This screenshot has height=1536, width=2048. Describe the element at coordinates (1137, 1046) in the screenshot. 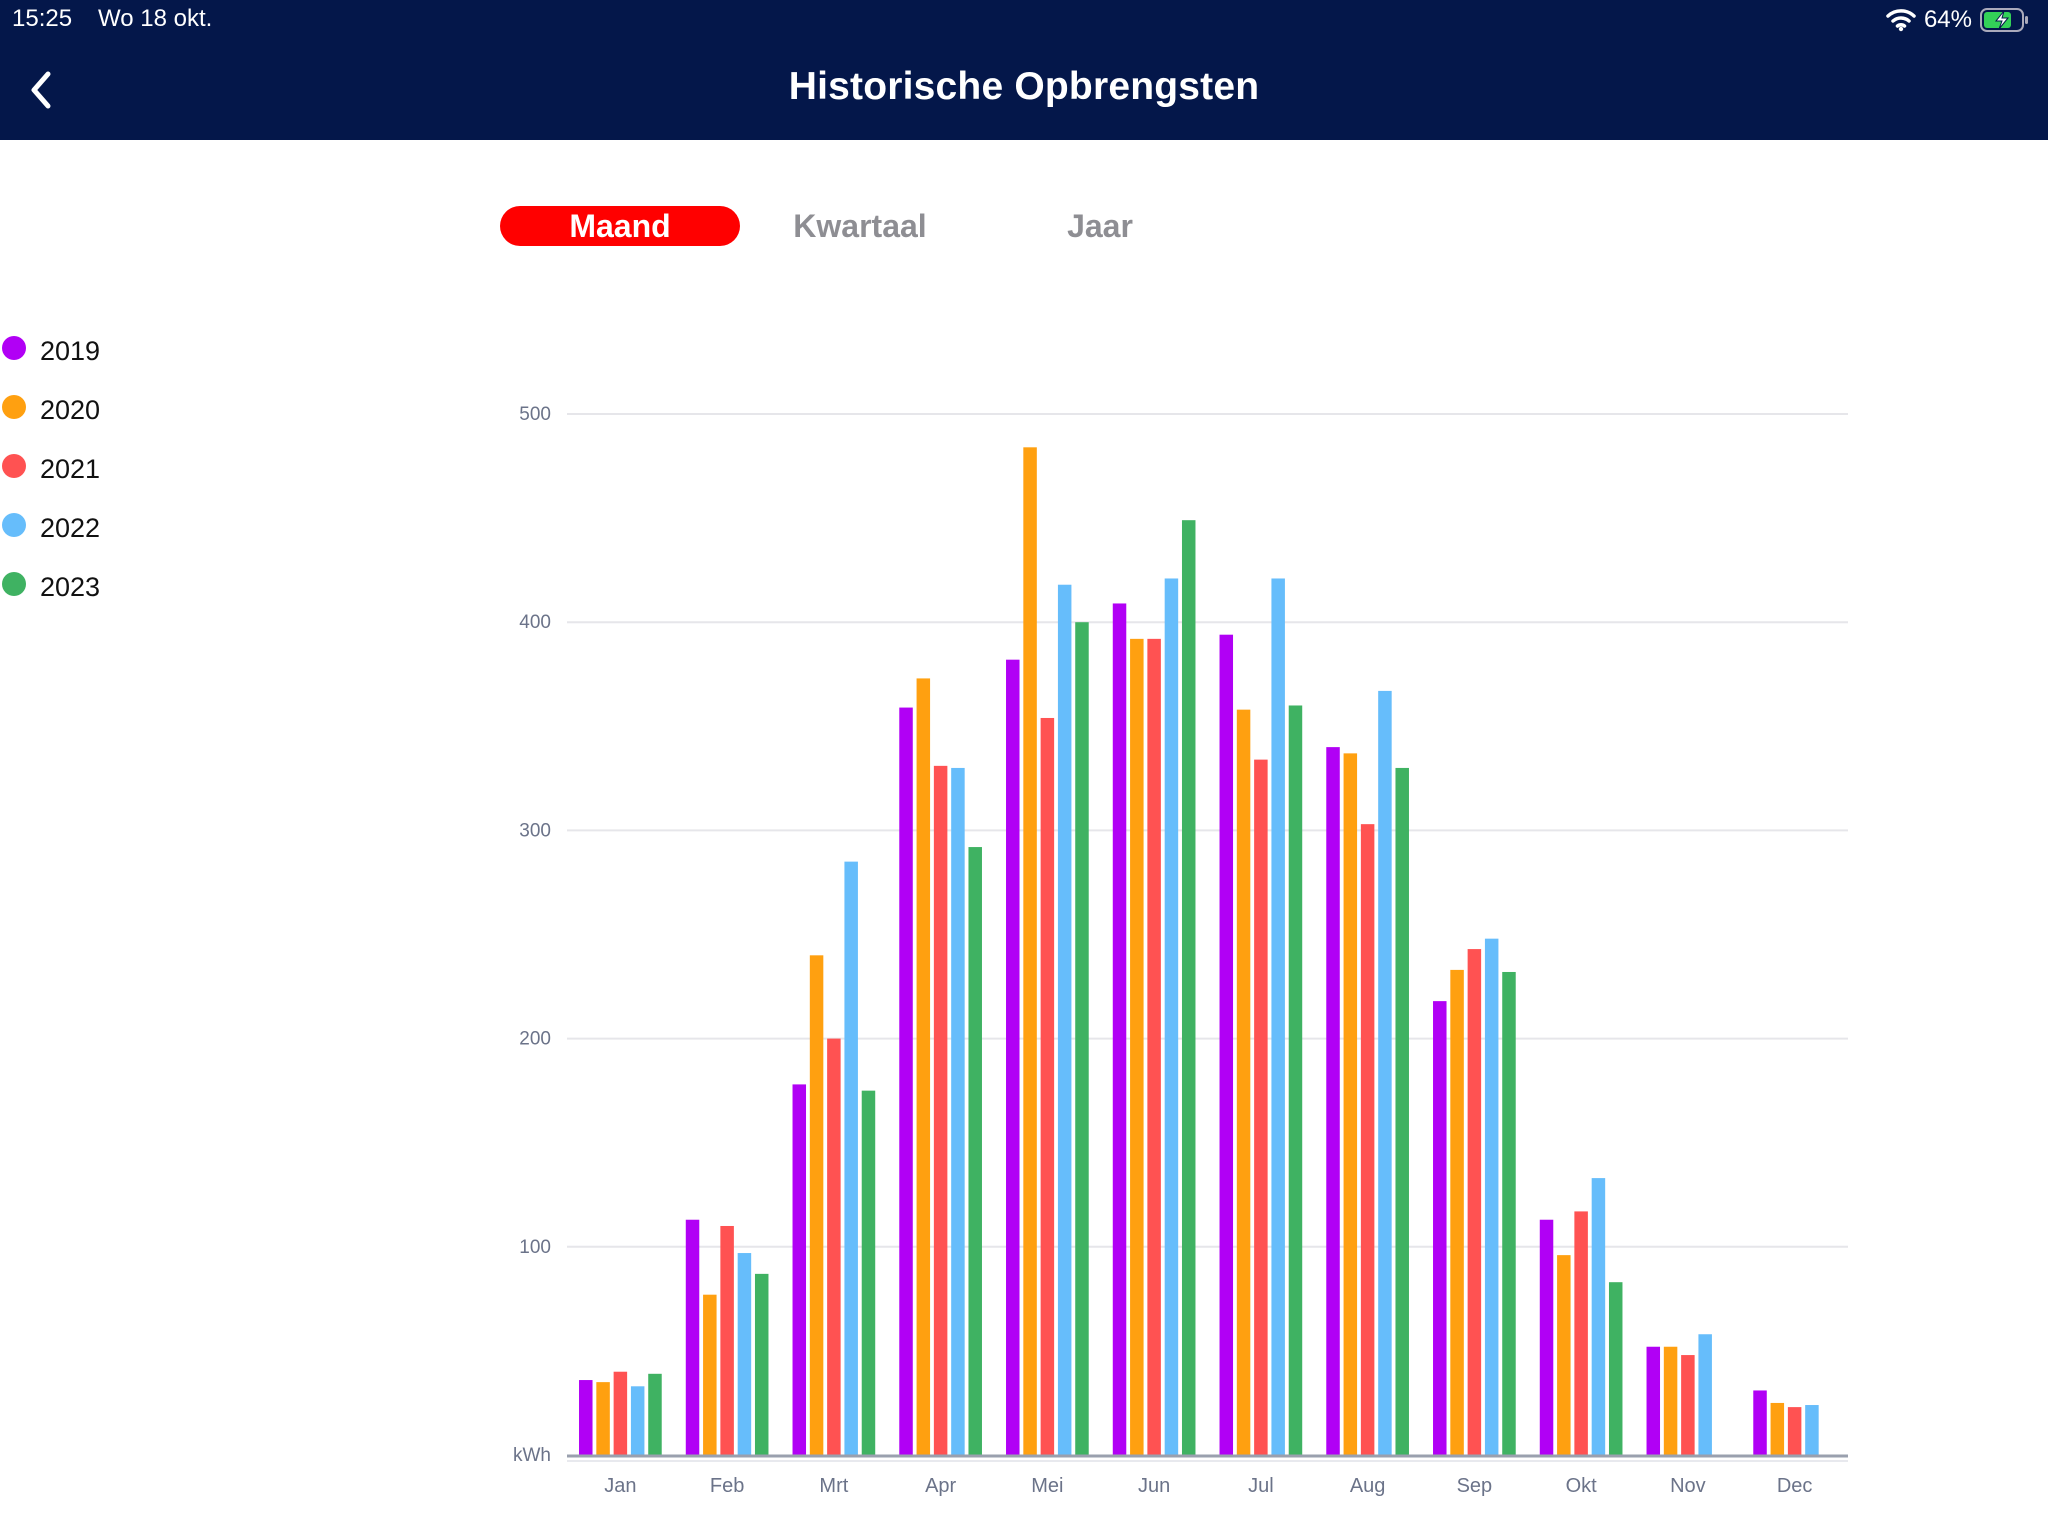

I see `bar-2020-jun` at that location.